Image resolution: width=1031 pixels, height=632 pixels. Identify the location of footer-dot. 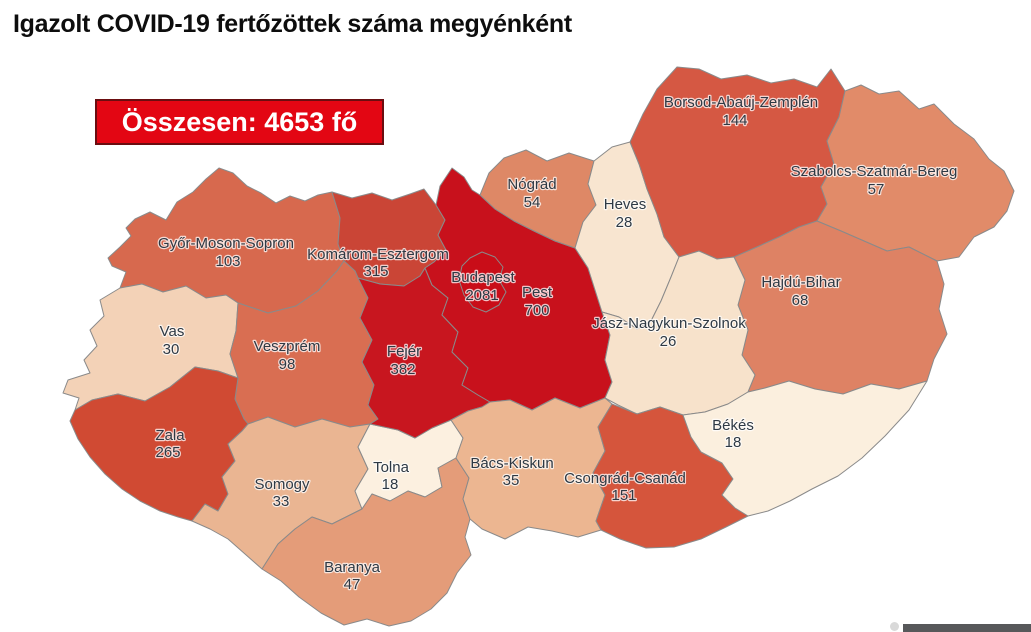
(894, 626).